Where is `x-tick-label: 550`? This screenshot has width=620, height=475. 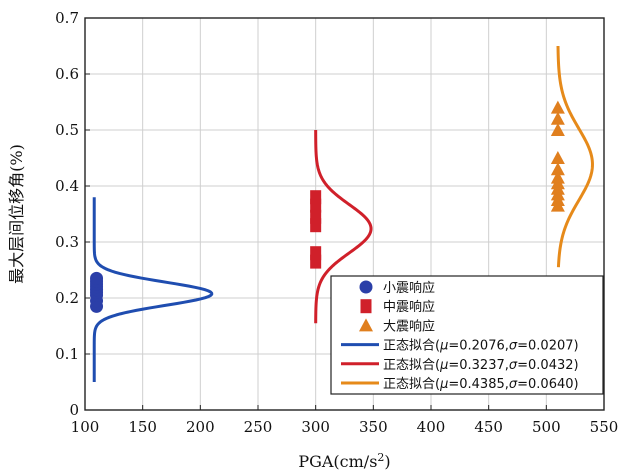 x-tick-label: 550 is located at coordinates (604, 427).